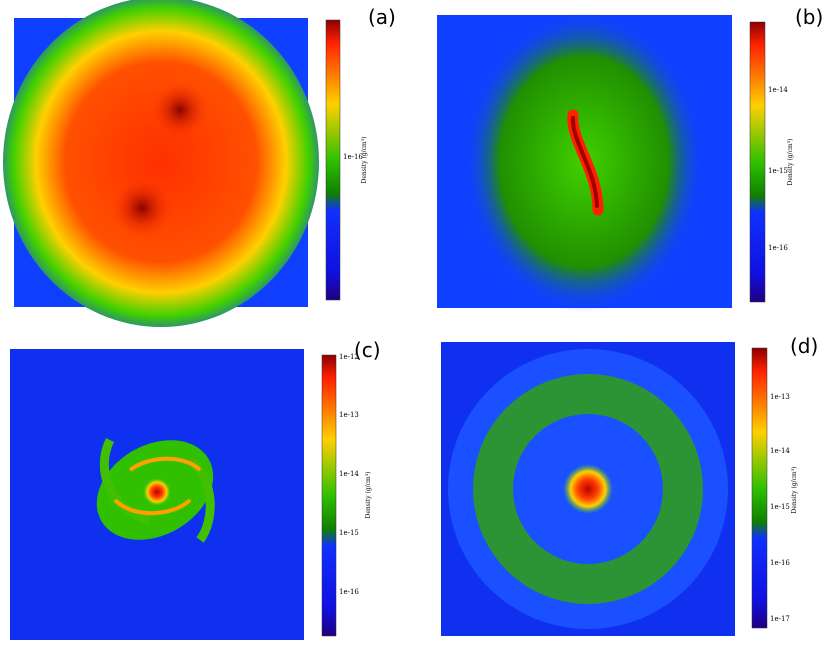  What do you see at coordinates (349, 357) in the screenshot?
I see `colorbar-tick: 1e-12` at bounding box center [349, 357].